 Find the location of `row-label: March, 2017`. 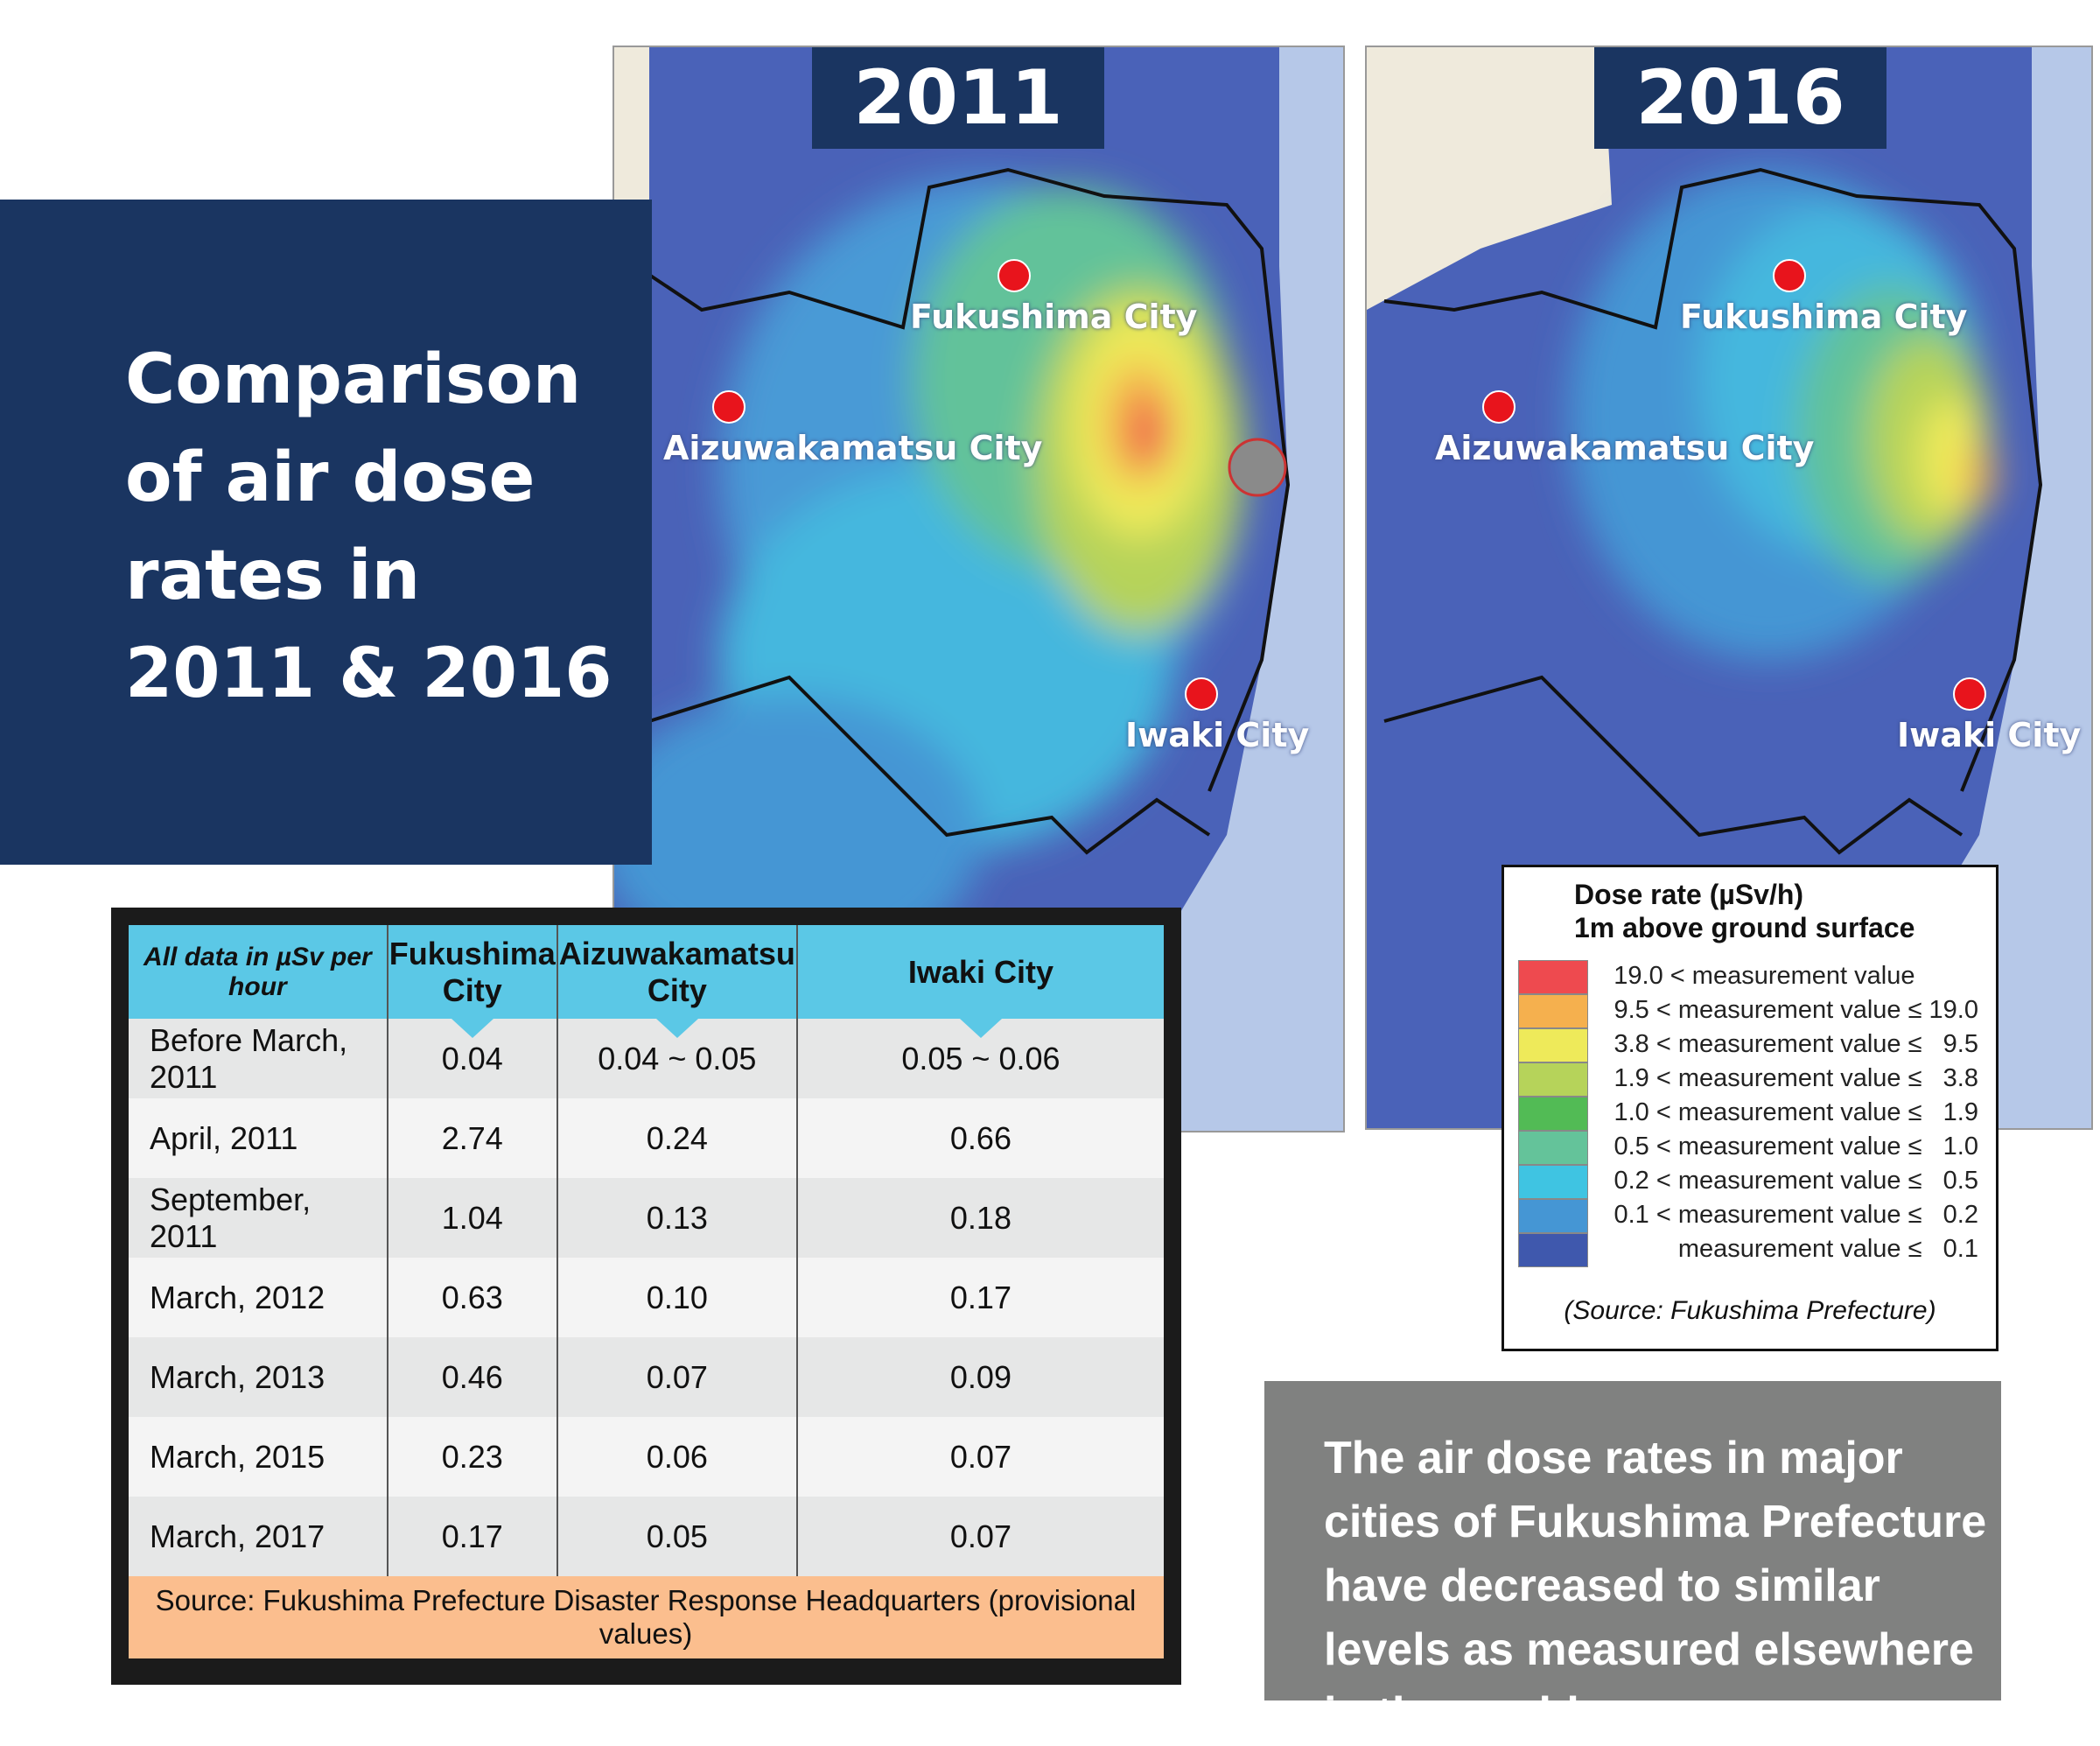

row-label: March, 2017 is located at coordinates (258, 1536).